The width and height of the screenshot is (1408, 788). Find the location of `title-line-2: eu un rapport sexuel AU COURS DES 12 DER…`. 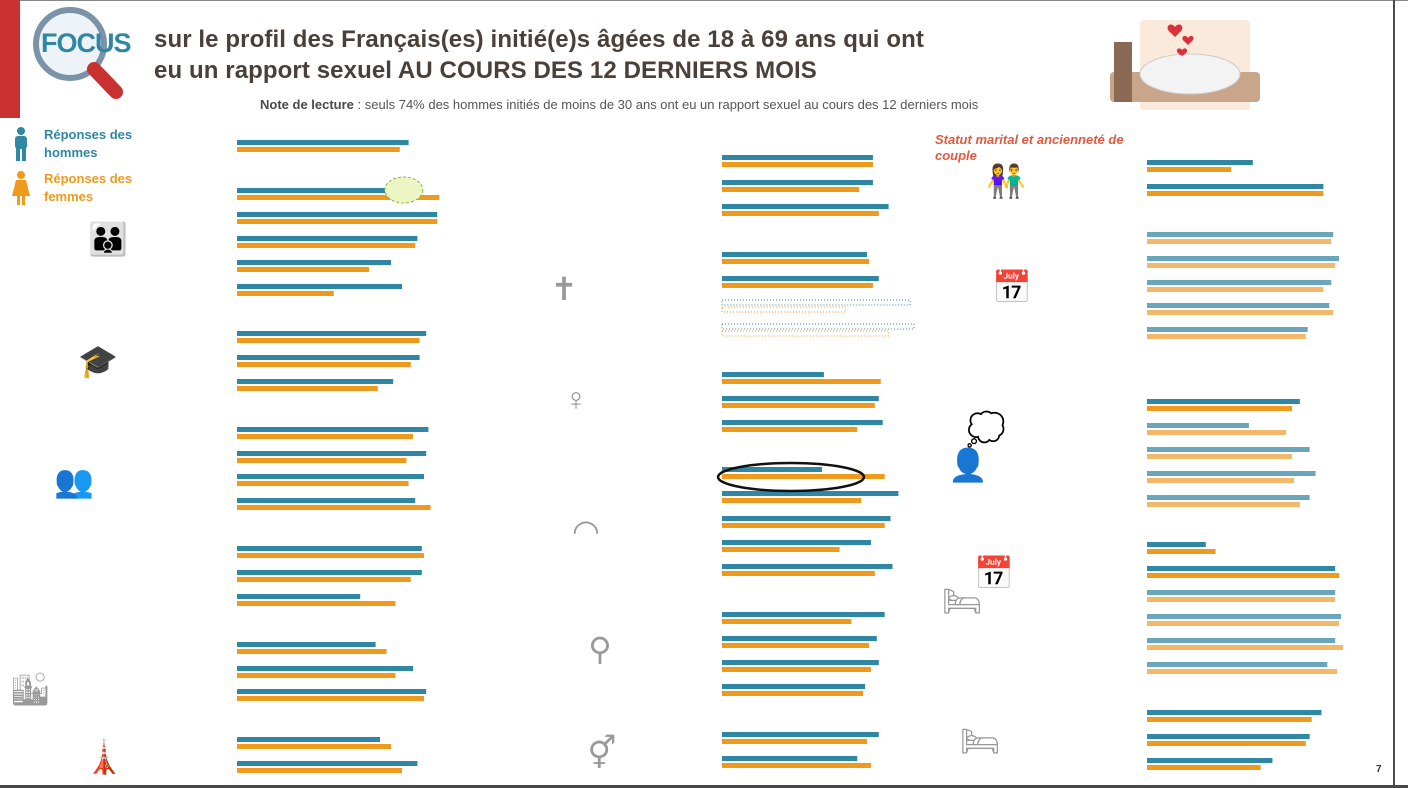

title-line-2: eu un rapport sexuel AU COURS DES 12 DER… is located at coordinates (485, 70).